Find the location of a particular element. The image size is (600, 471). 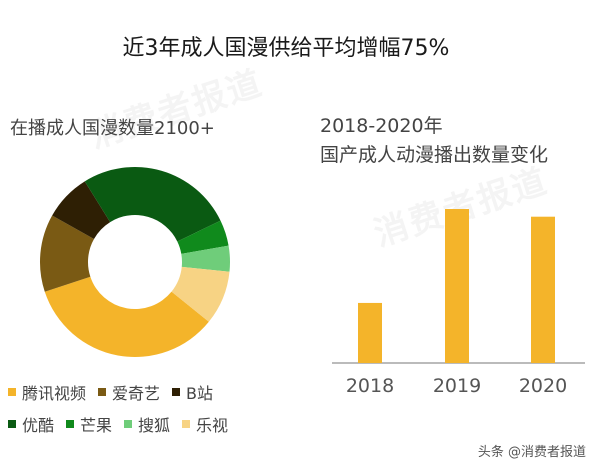

legend-label: 芒果 is located at coordinates (96, 425).